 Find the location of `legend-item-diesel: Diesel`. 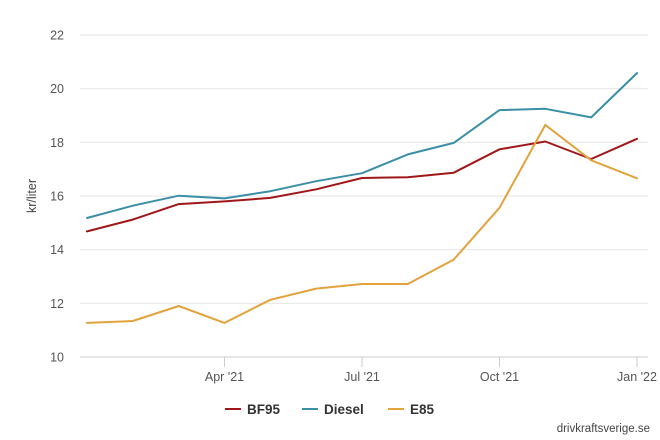

legend-item-diesel: Diesel is located at coordinates (333, 409).